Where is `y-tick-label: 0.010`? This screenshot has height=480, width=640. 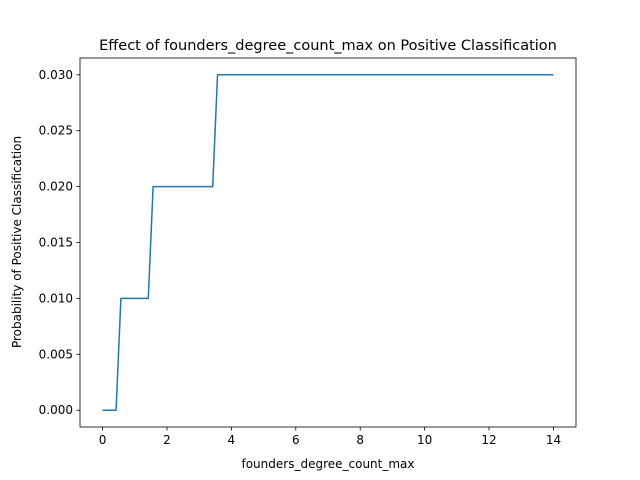 y-tick-label: 0.010 is located at coordinates (56, 298).